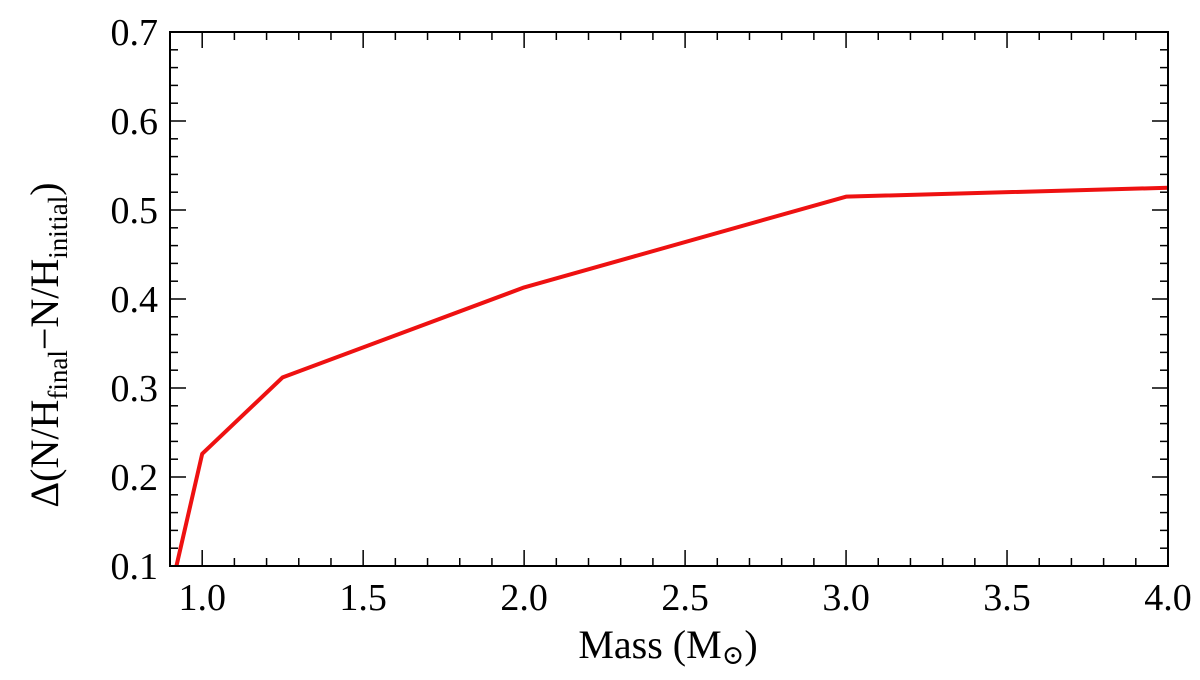 The height and width of the screenshot is (680, 1200). What do you see at coordinates (44, 188) in the screenshot?
I see `y-label-suffix: )` at bounding box center [44, 188].